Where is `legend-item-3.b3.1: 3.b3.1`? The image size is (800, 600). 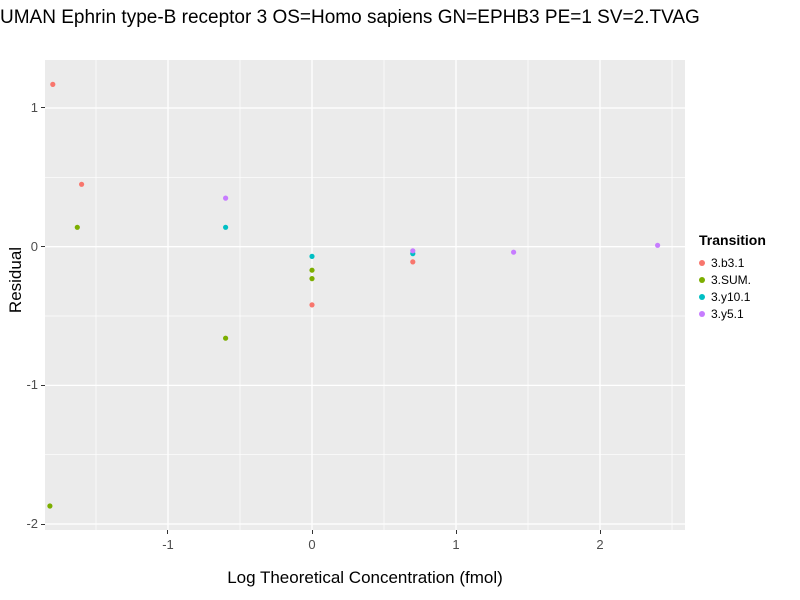
legend-item-3.b3.1: 3.b3.1 is located at coordinates (749, 262).